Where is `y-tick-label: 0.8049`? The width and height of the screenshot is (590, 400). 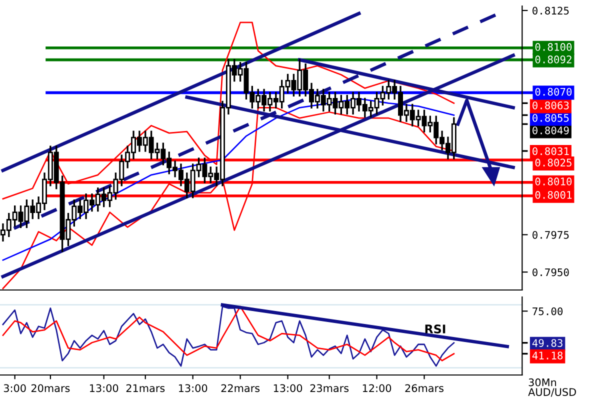
y-tick-label: 0.8049 is located at coordinates (550, 130).